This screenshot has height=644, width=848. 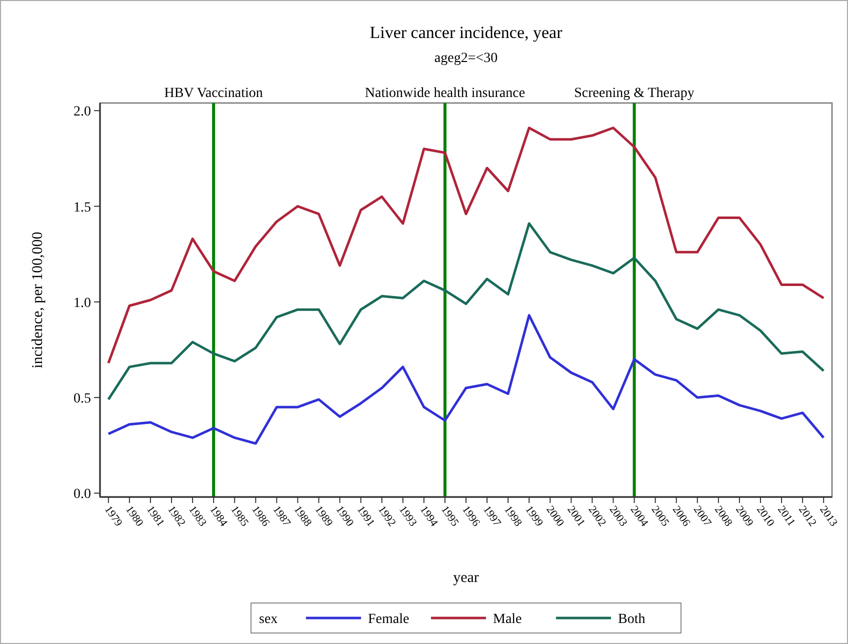 I want to click on y-tick-label: 0.5, so click(x=82, y=399).